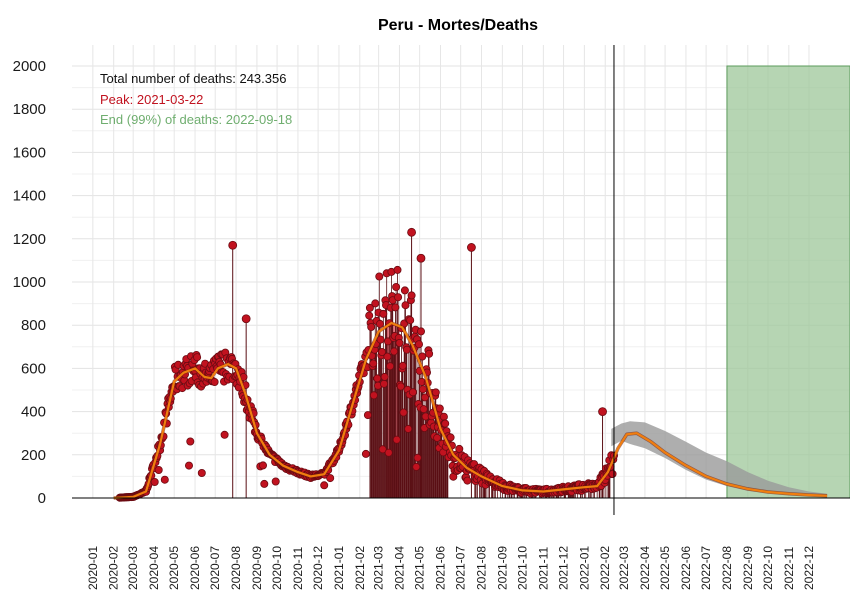 The height and width of the screenshot is (600, 850). I want to click on x-tick-label: 2022-08, so click(727, 568).